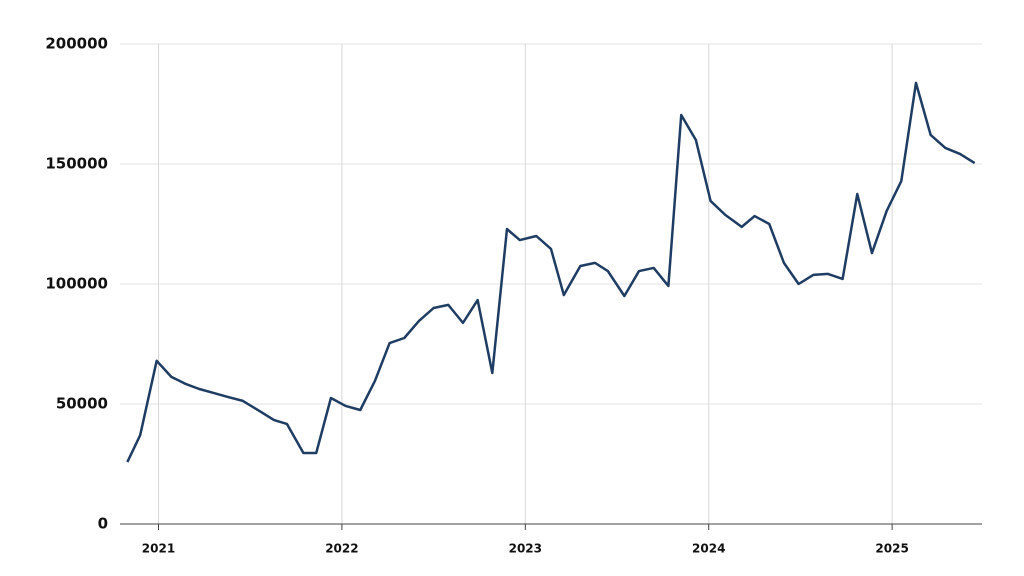 This screenshot has height=576, width=1024. Describe the element at coordinates (82, 404) in the screenshot. I see `y-tick-label: 50000` at that location.